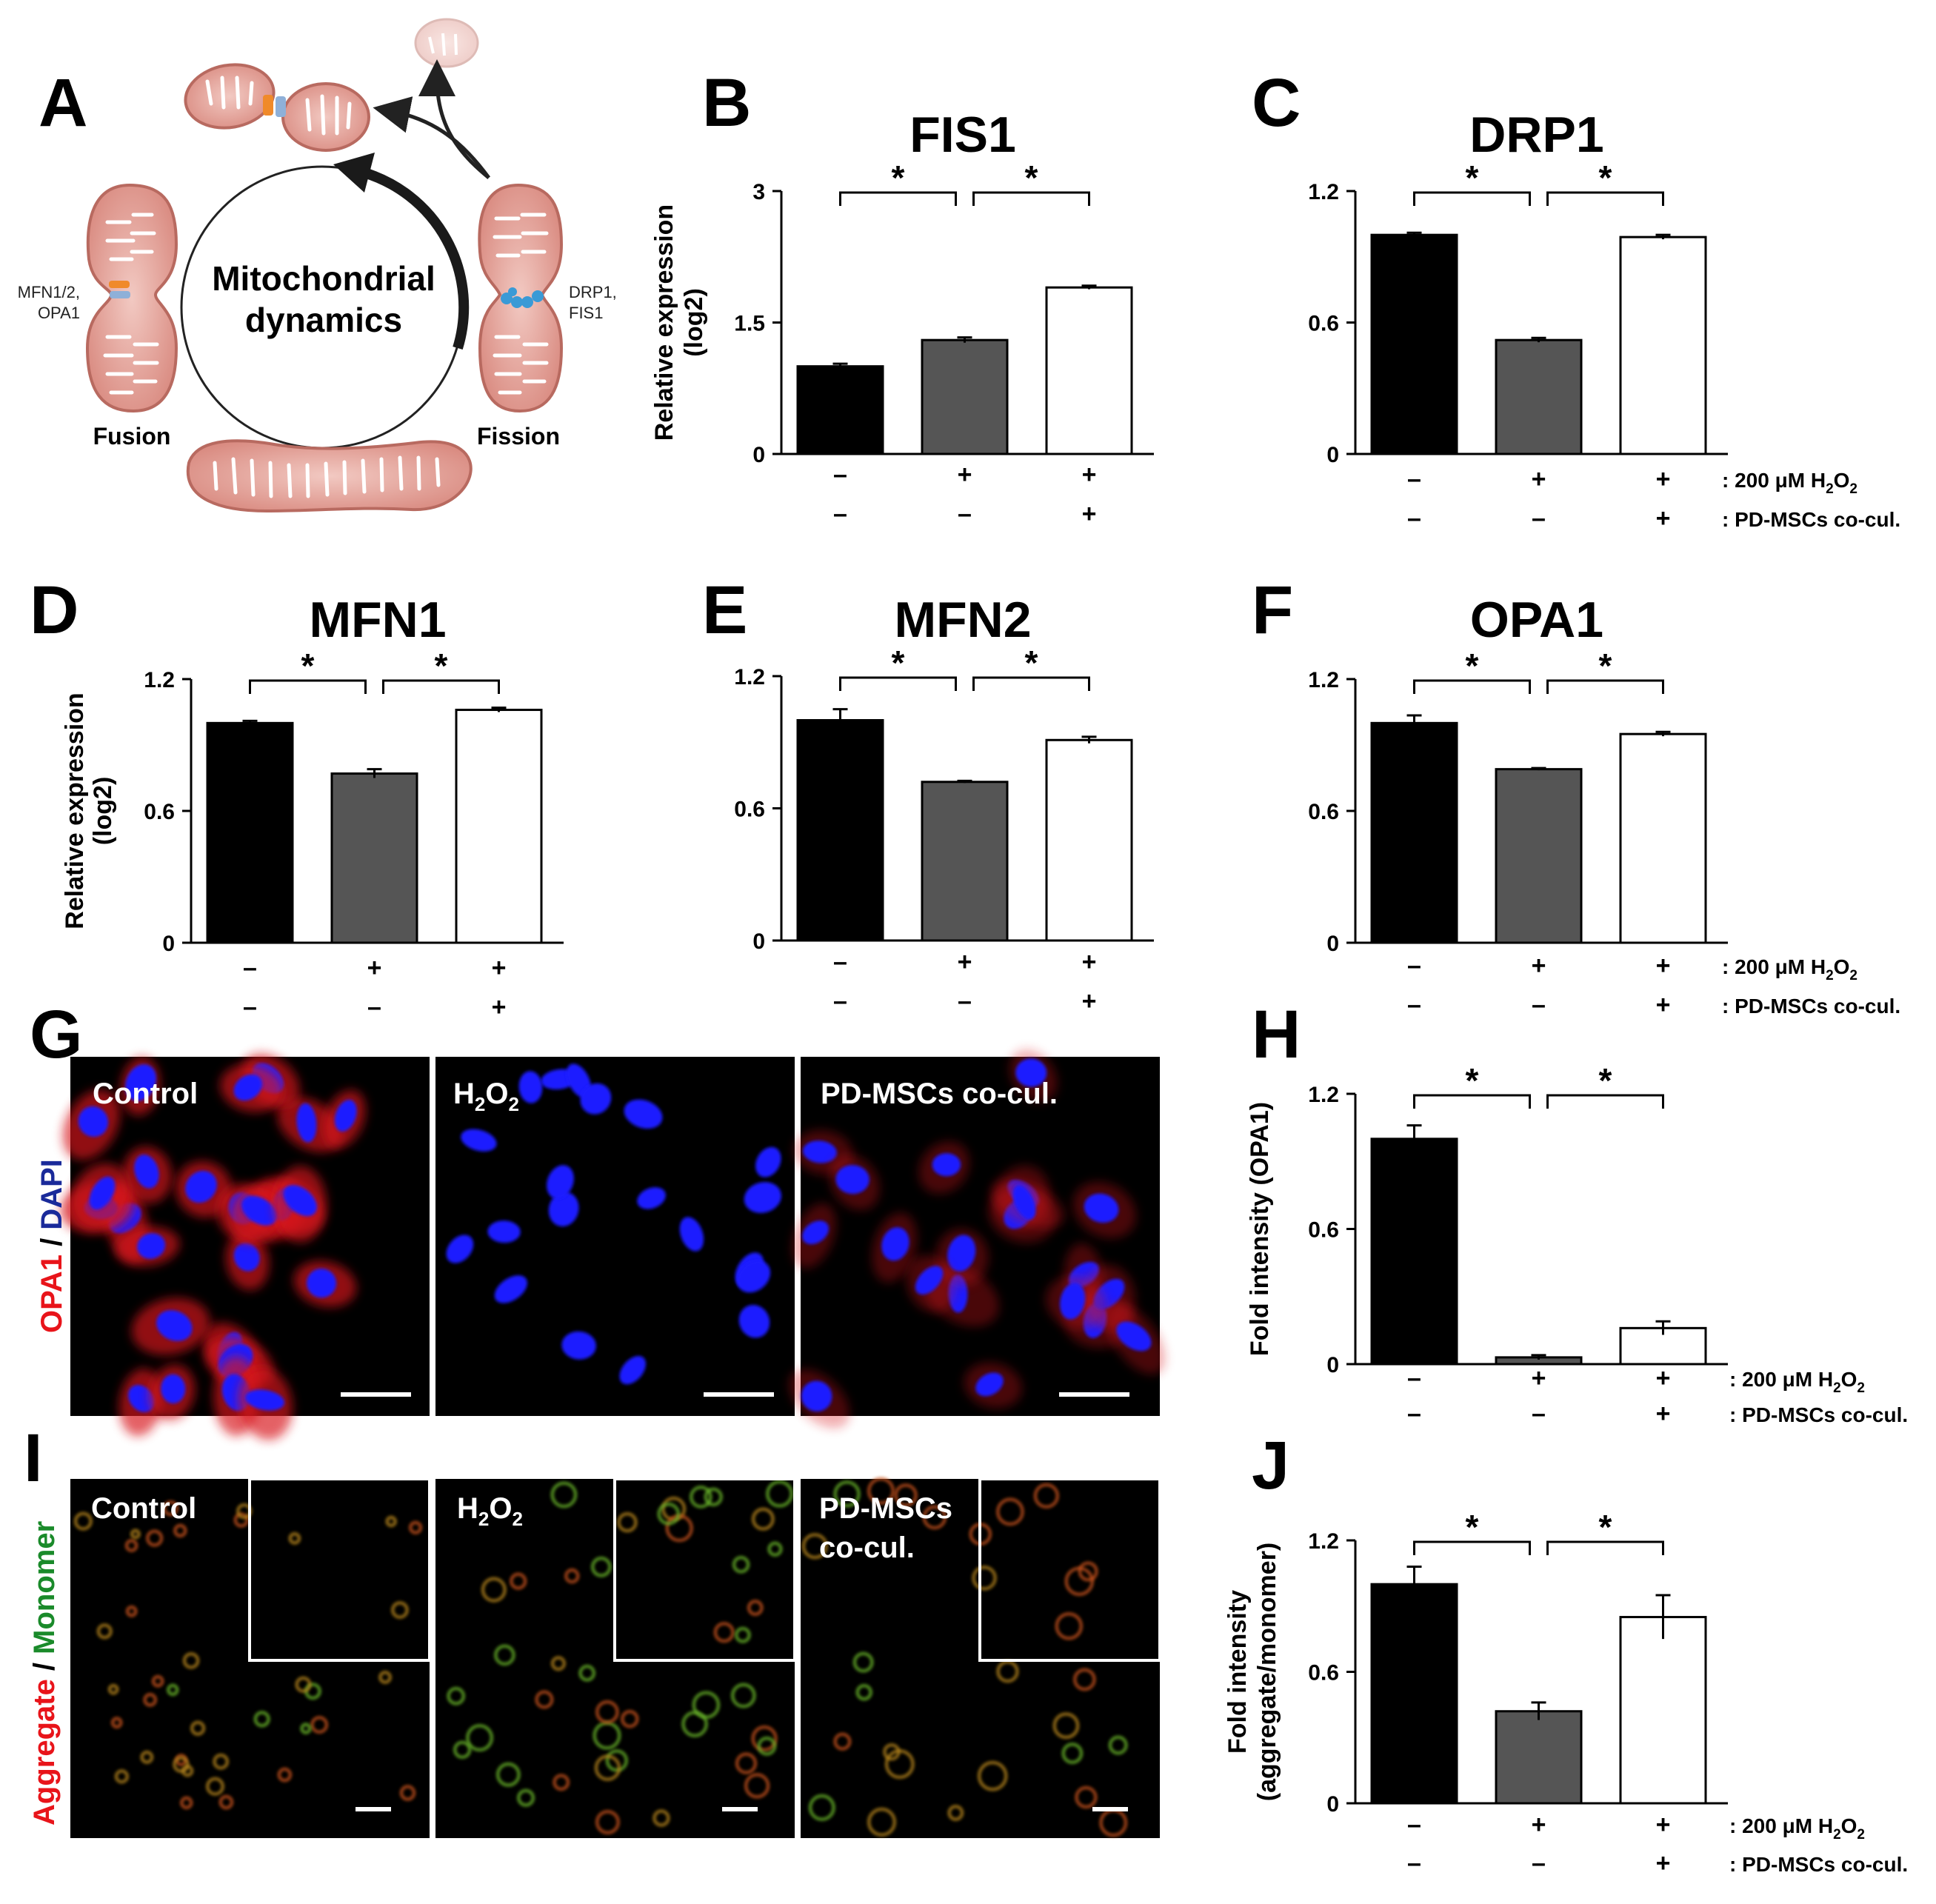  Describe the element at coordinates (1238, 1672) in the screenshot. I see `y-axis-label: Fold intensity` at that location.